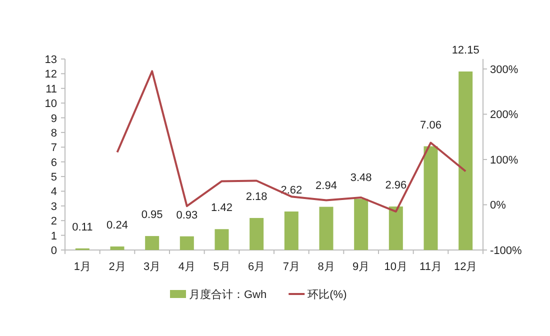 The height and width of the screenshot is (336, 550). Describe the element at coordinates (53, 118) in the screenshot. I see `y-tick-label: 9` at that location.